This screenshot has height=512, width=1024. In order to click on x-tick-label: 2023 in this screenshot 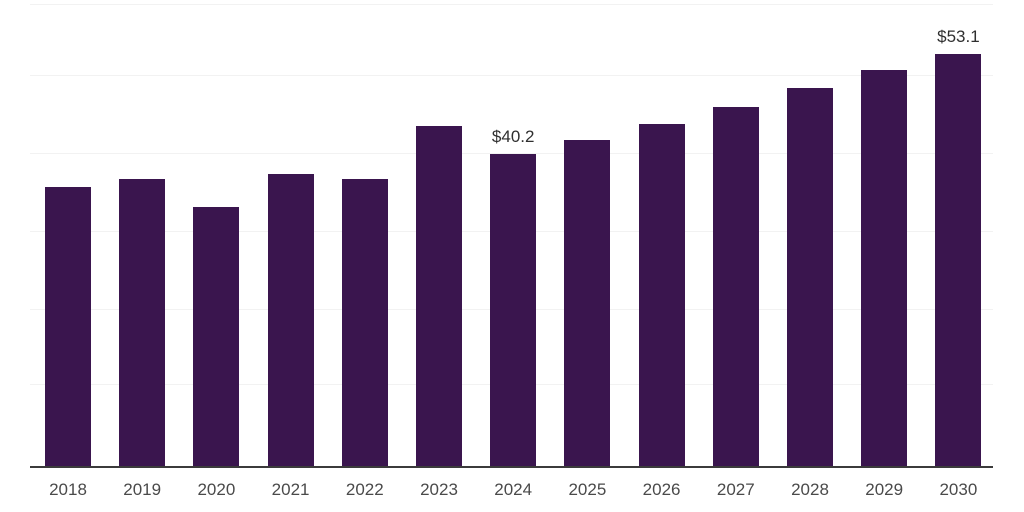, I will do `click(439, 489)`.